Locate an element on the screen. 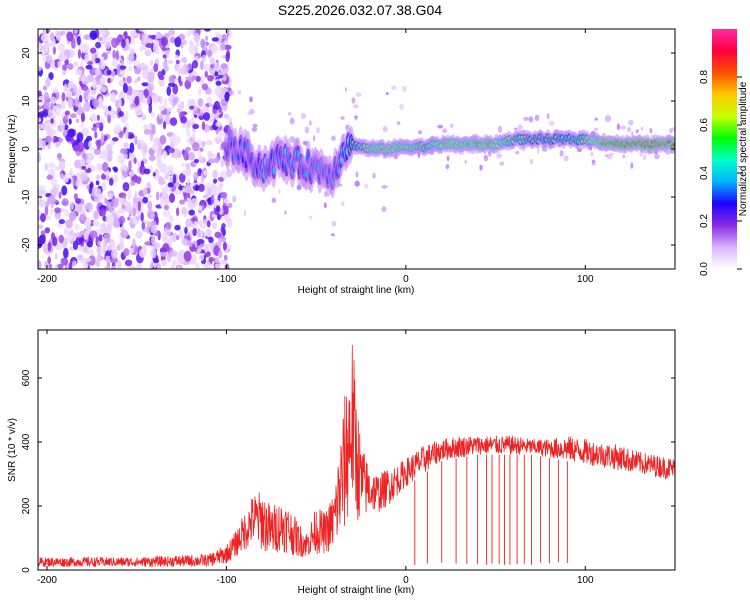  snr-y-tick-label: 400 is located at coordinates (26, 441).